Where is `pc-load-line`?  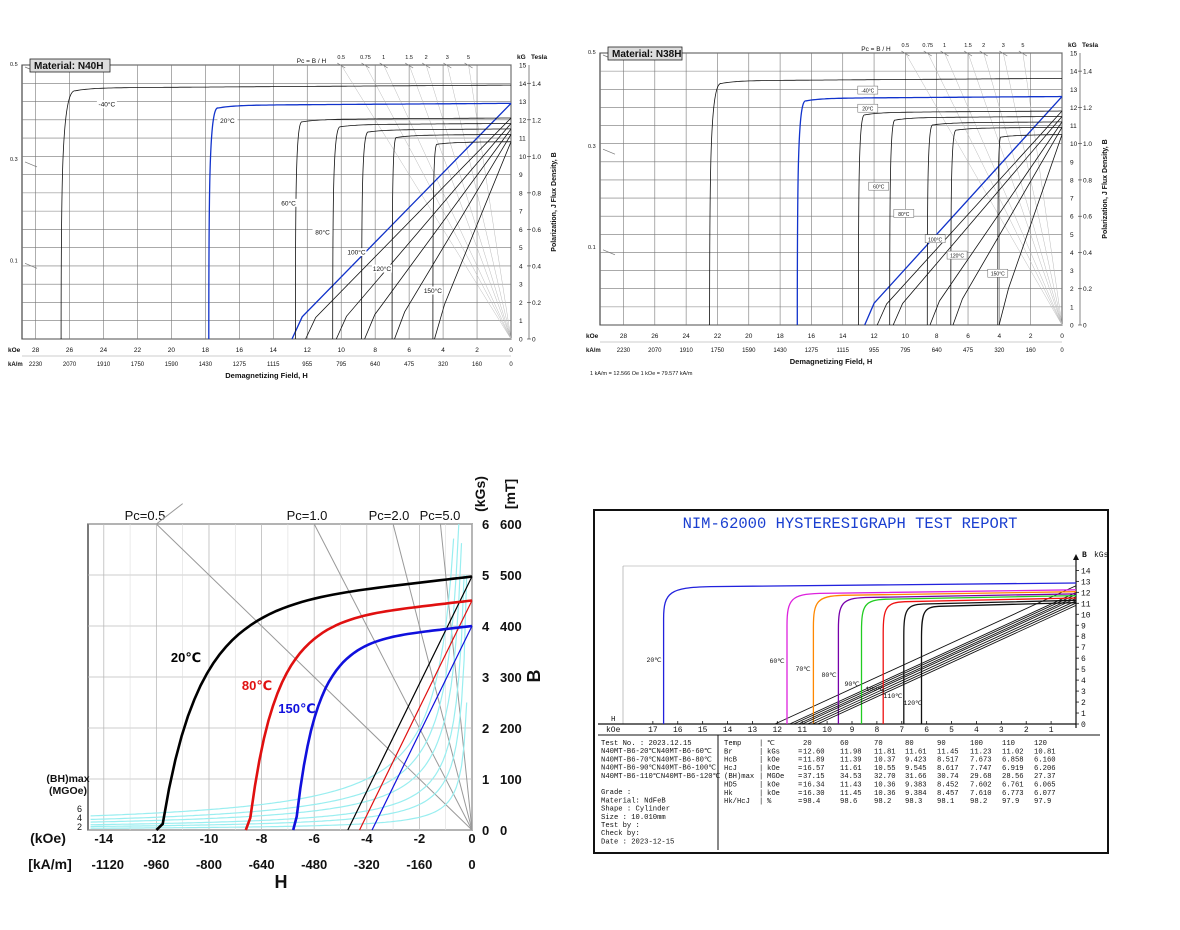
pc-load-line is located at coordinates (1003, 189).